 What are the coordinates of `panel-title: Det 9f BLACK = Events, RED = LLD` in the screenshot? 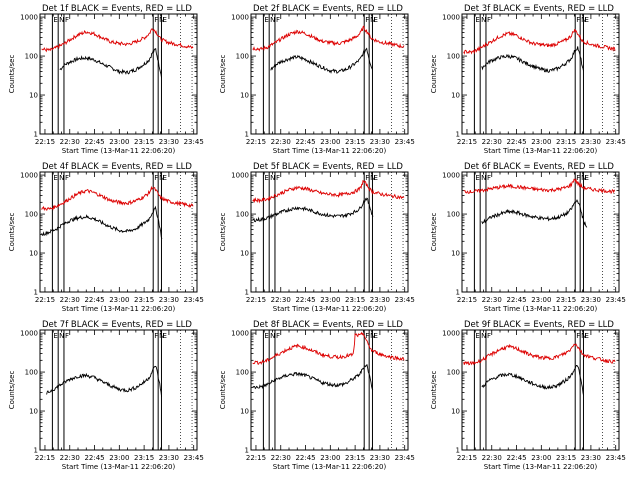 It's located at (539, 325).